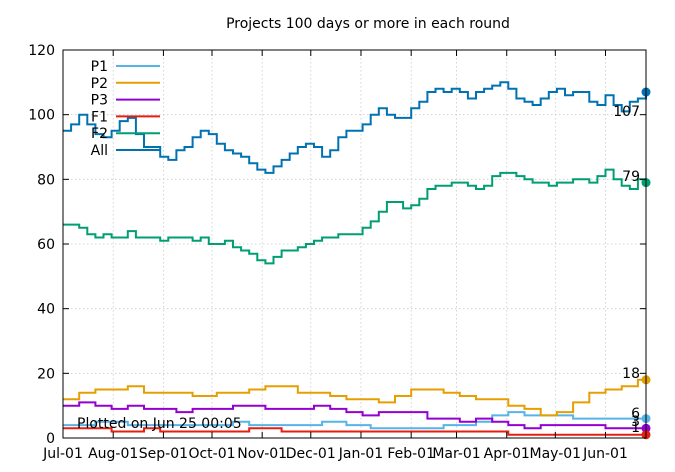 The image size is (675, 472). I want to click on x-tick-label: Feb-01, so click(411, 454).